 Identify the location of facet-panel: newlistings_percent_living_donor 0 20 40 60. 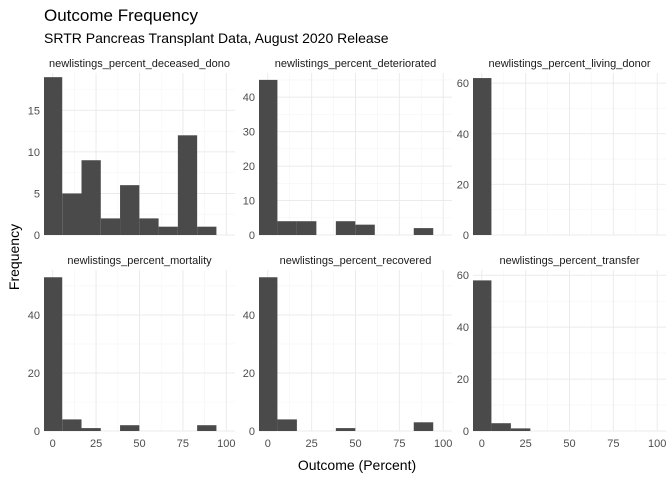
(561, 150).